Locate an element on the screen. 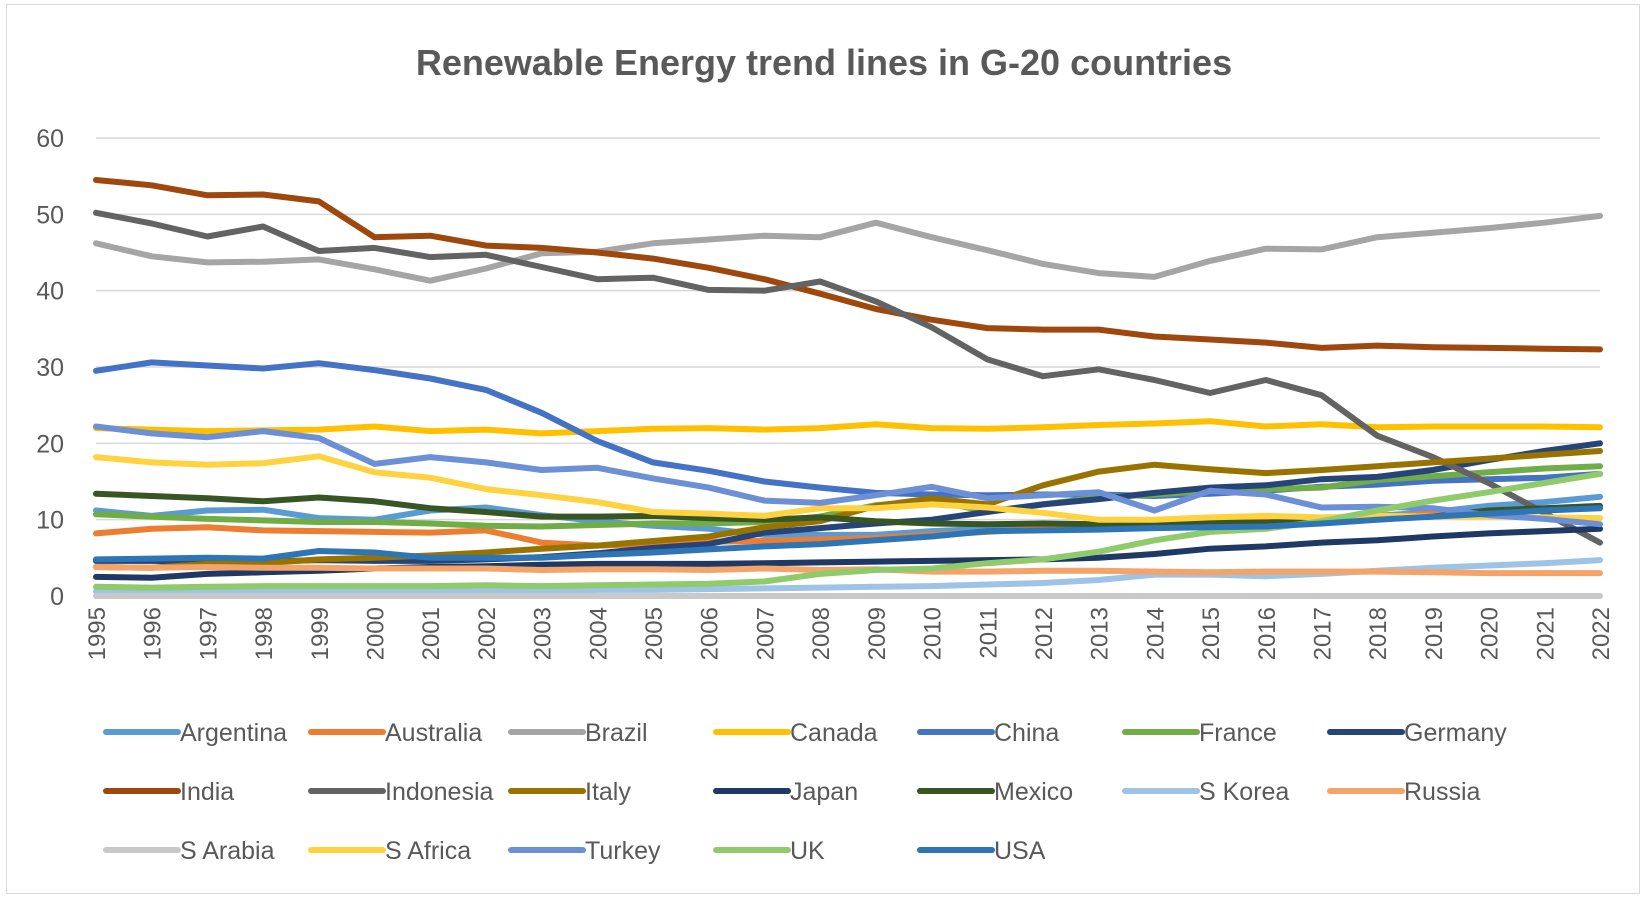 This screenshot has width=1648, height=901. y-axis-ticks: 0 10 20 30 40 50 60 is located at coordinates (50, 368).